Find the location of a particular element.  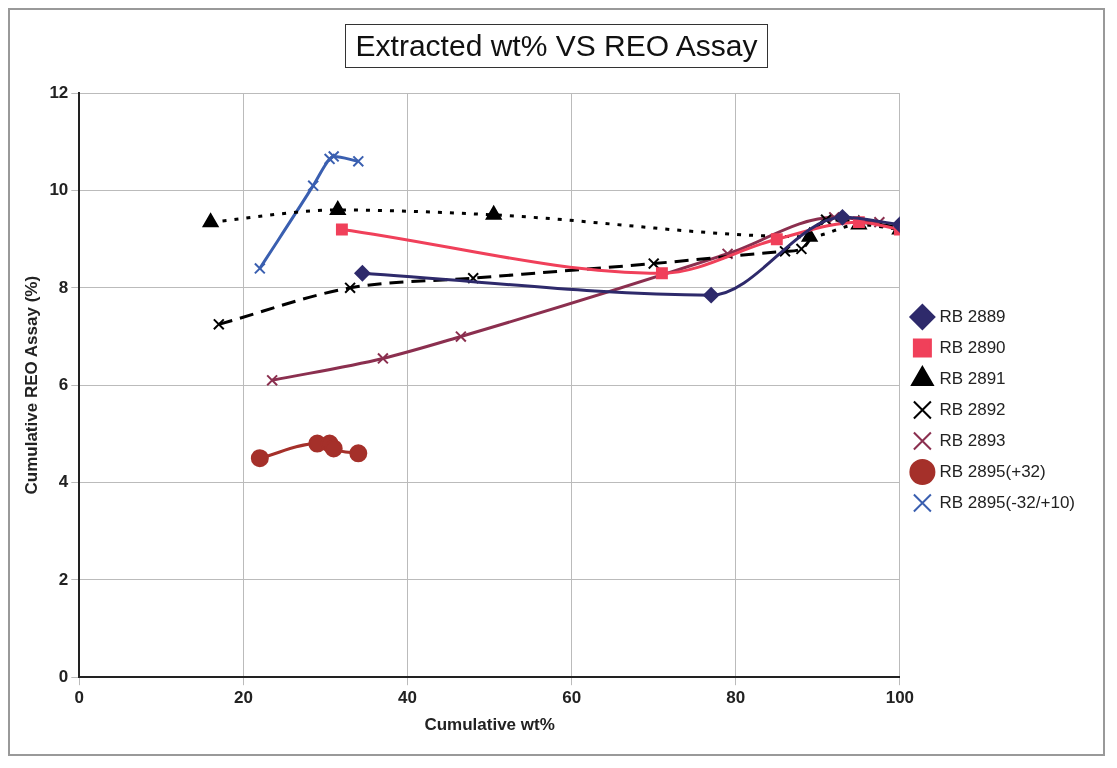

chart-title: Extracted wt% VS REO Assay is located at coordinates (556, 46).